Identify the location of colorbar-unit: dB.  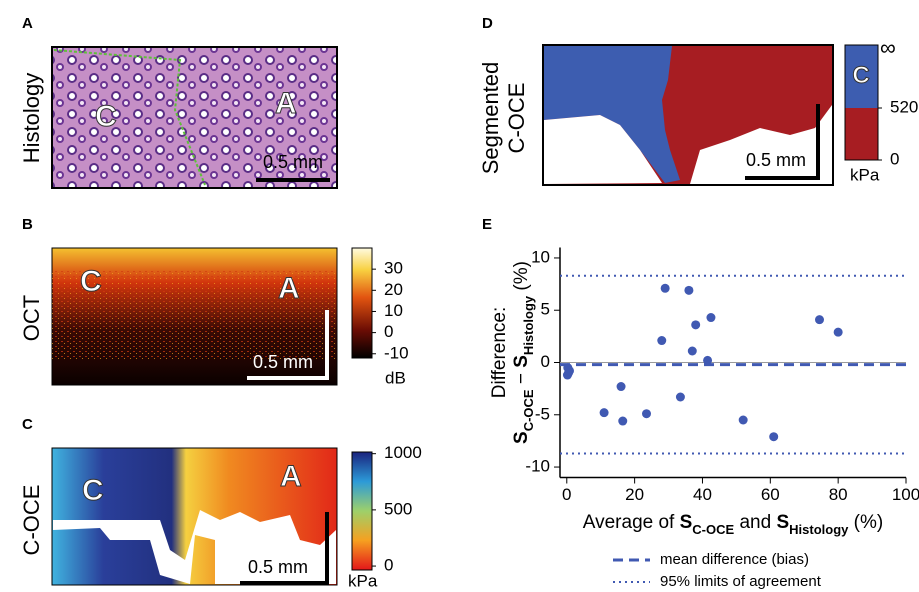
(395, 377).